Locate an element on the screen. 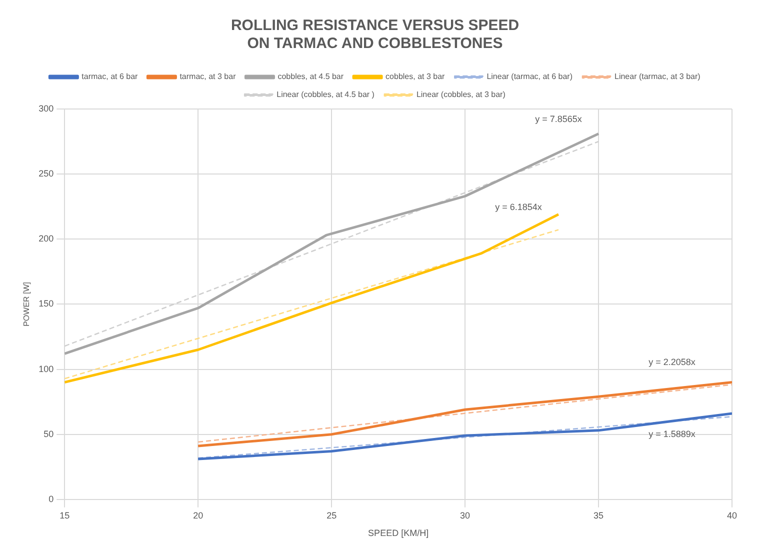  y-tick-label: 0 is located at coordinates (51, 499).